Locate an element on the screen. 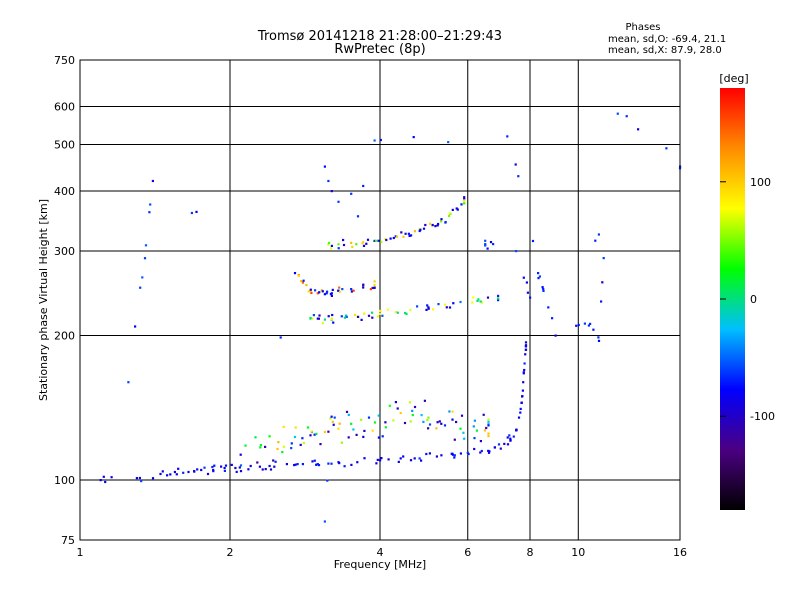 This screenshot has height=600, width=800. x-tick-label: 8 is located at coordinates (530, 552).